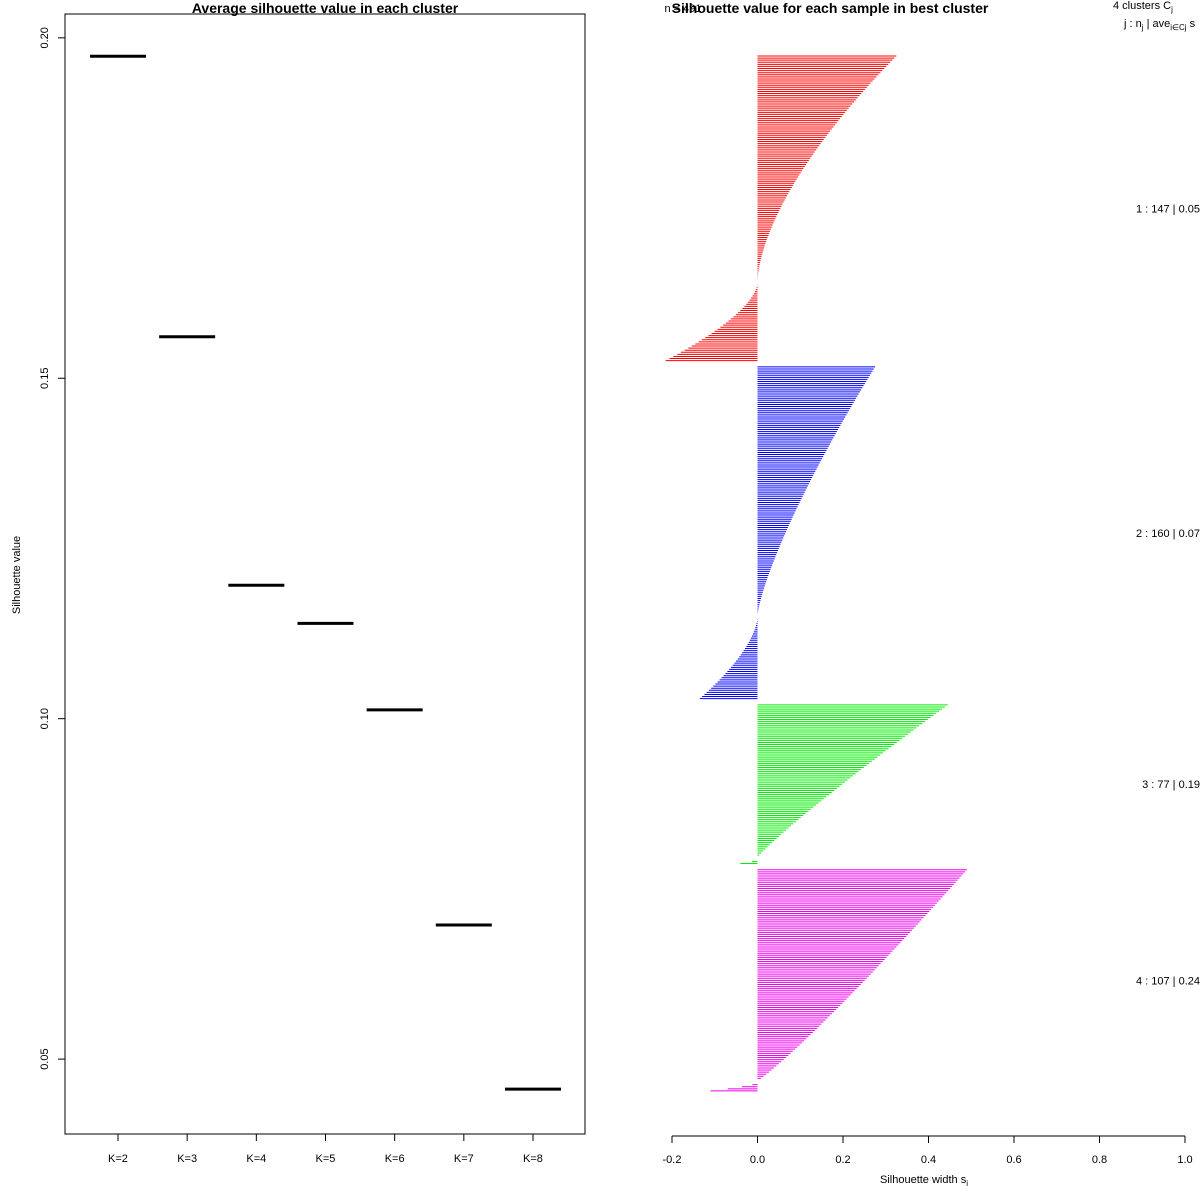  Describe the element at coordinates (672, 1160) in the screenshot. I see `right-x-tick-label: -0.2` at that location.